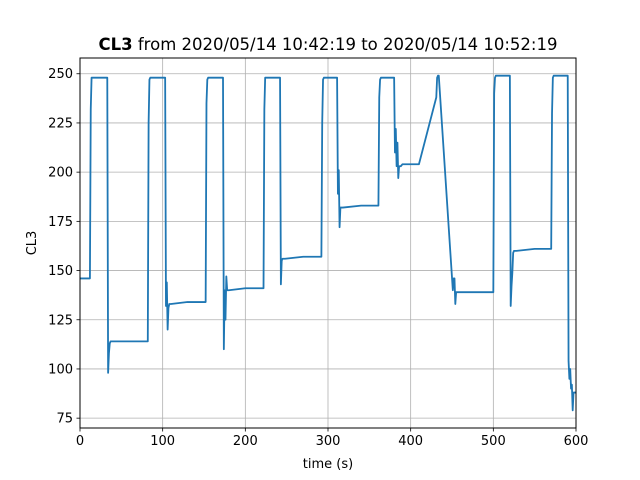 The image size is (640, 480). Describe the element at coordinates (493, 441) in the screenshot. I see `x-tick-label: 500` at that location.